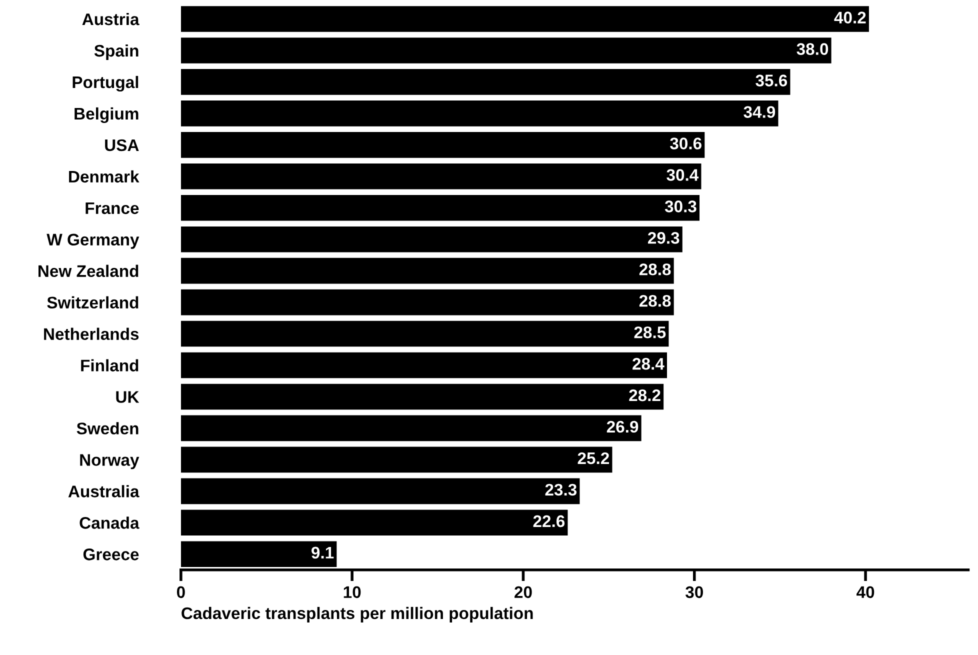 Image resolution: width=978 pixels, height=655 pixels. I want to click on data-label: 38.0, so click(812, 49).